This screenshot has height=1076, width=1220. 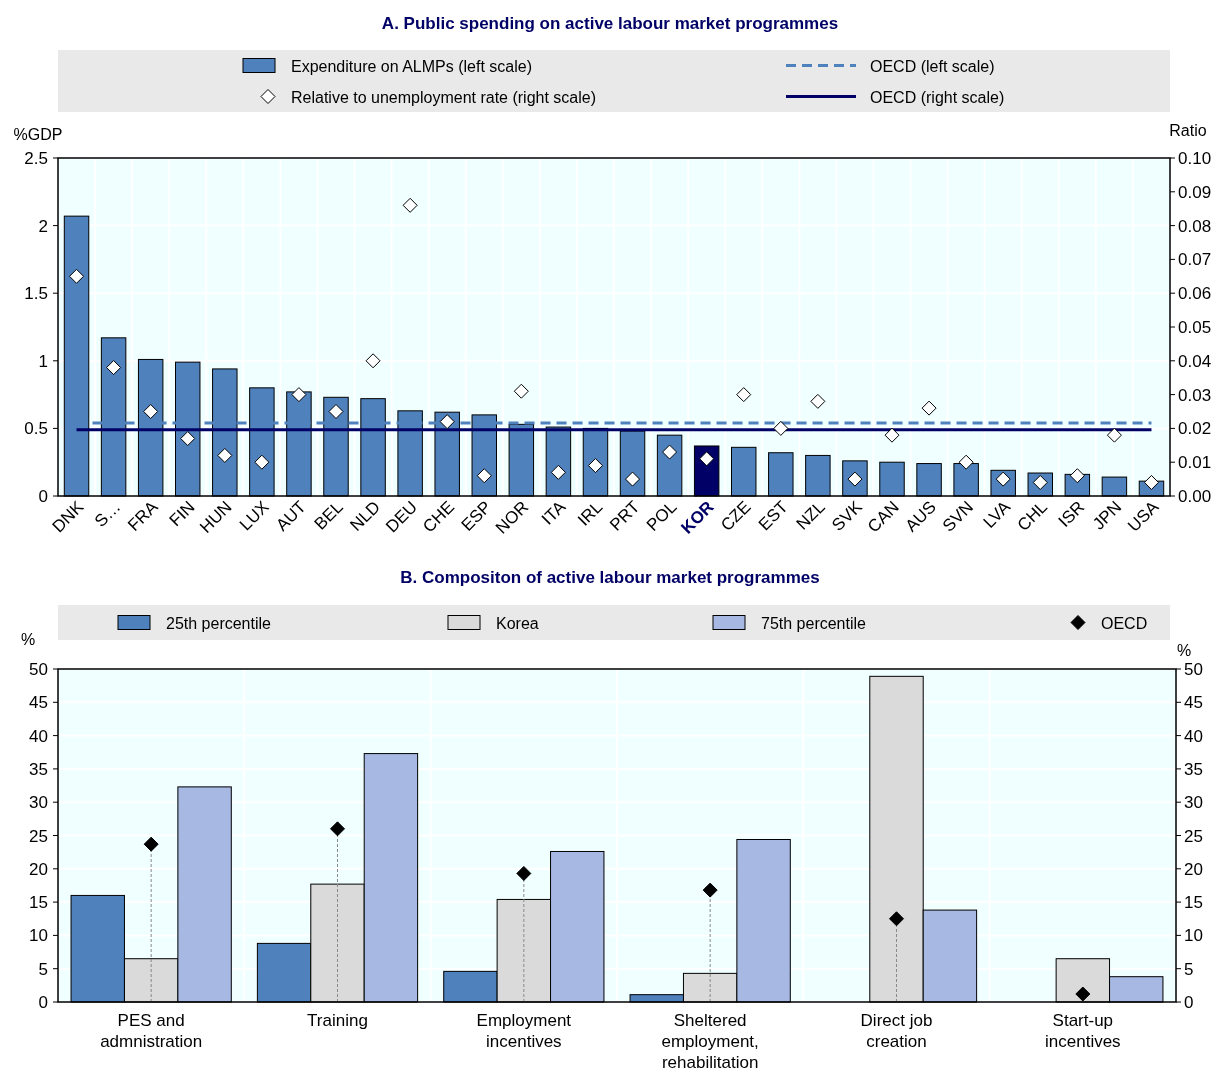 I want to click on y2-tick-label: 35, so click(x=1193, y=769).